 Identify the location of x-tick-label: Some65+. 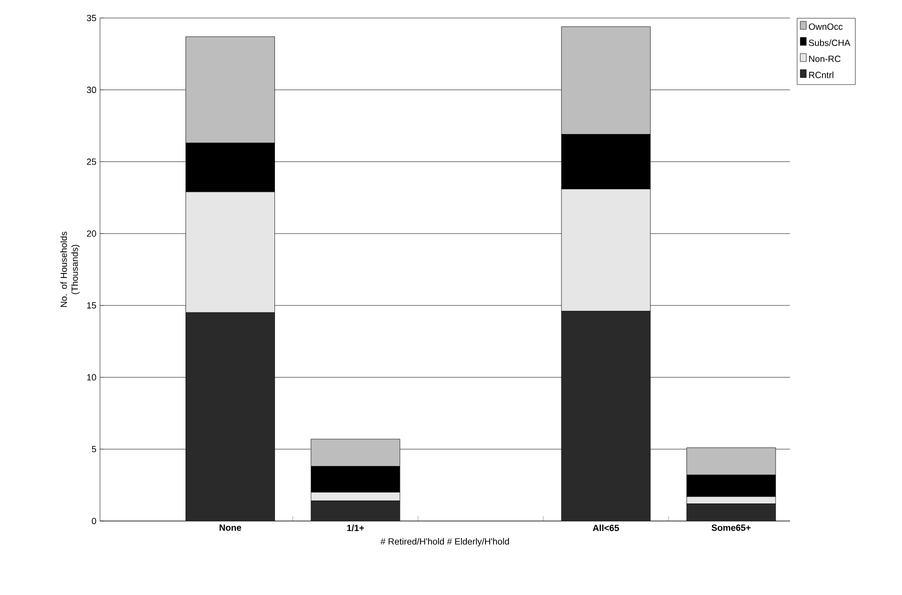
(731, 527).